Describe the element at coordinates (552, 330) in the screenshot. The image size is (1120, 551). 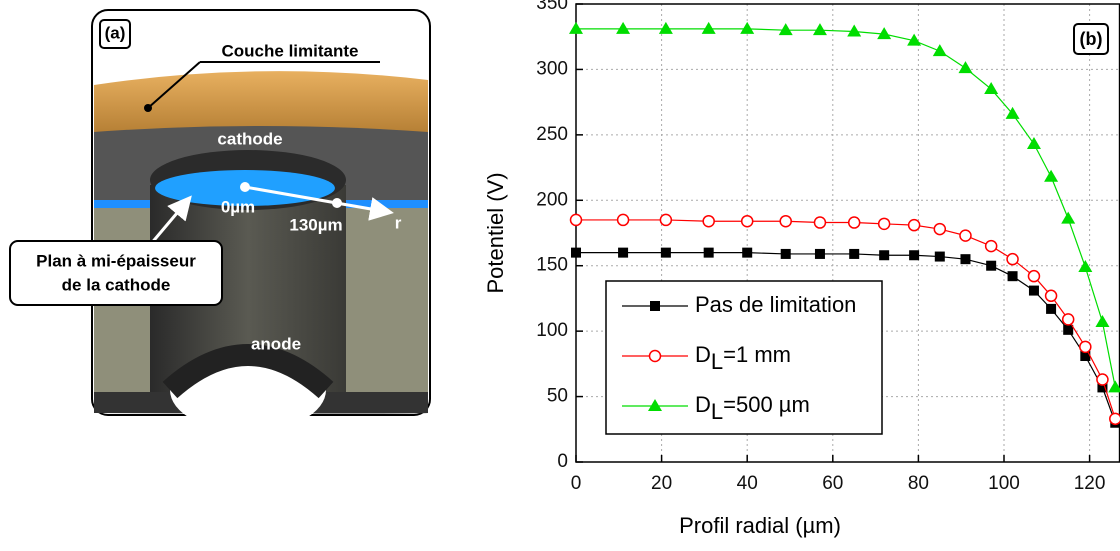
I see `y-tick-label: 100` at that location.